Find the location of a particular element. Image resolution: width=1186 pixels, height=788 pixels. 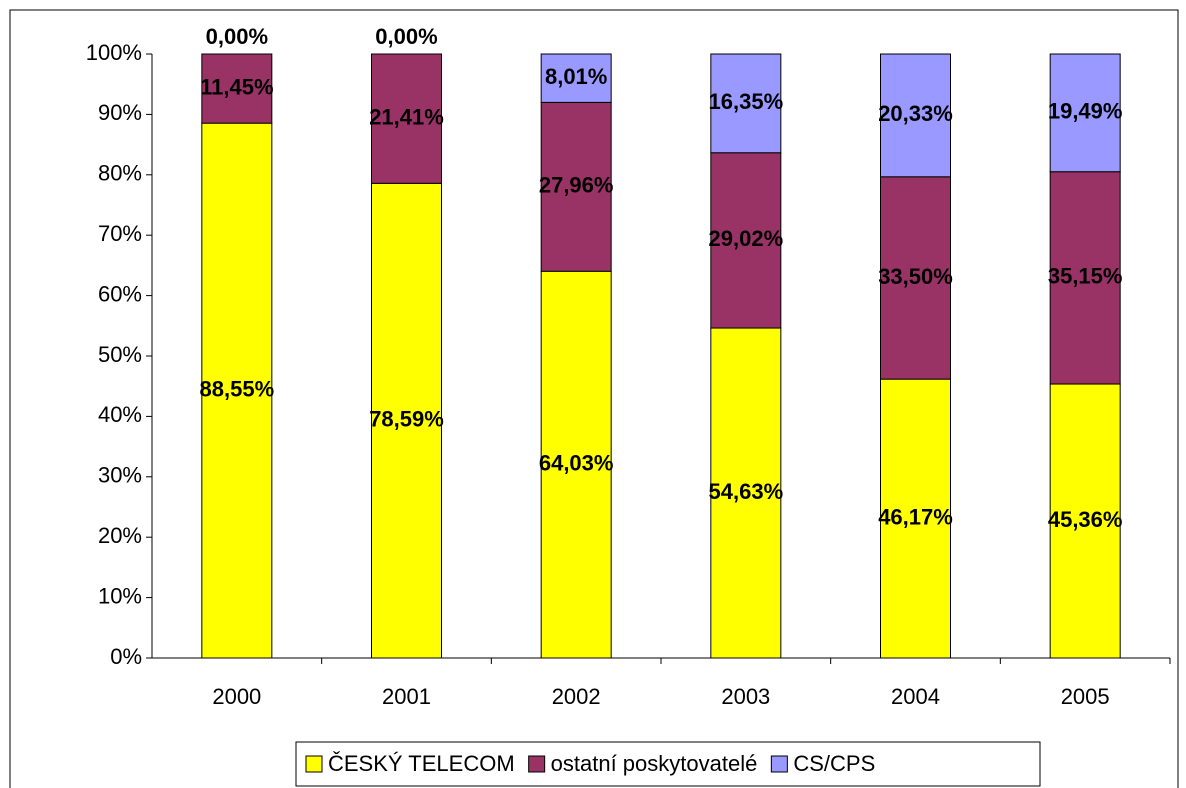

y-tick-label: 10% is located at coordinates (120, 595).